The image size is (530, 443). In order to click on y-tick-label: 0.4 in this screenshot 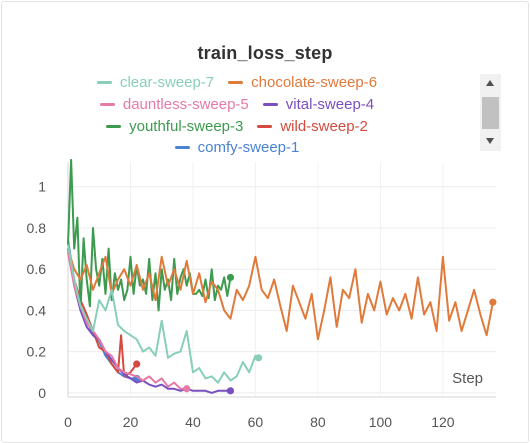, I will do `click(37, 310)`.